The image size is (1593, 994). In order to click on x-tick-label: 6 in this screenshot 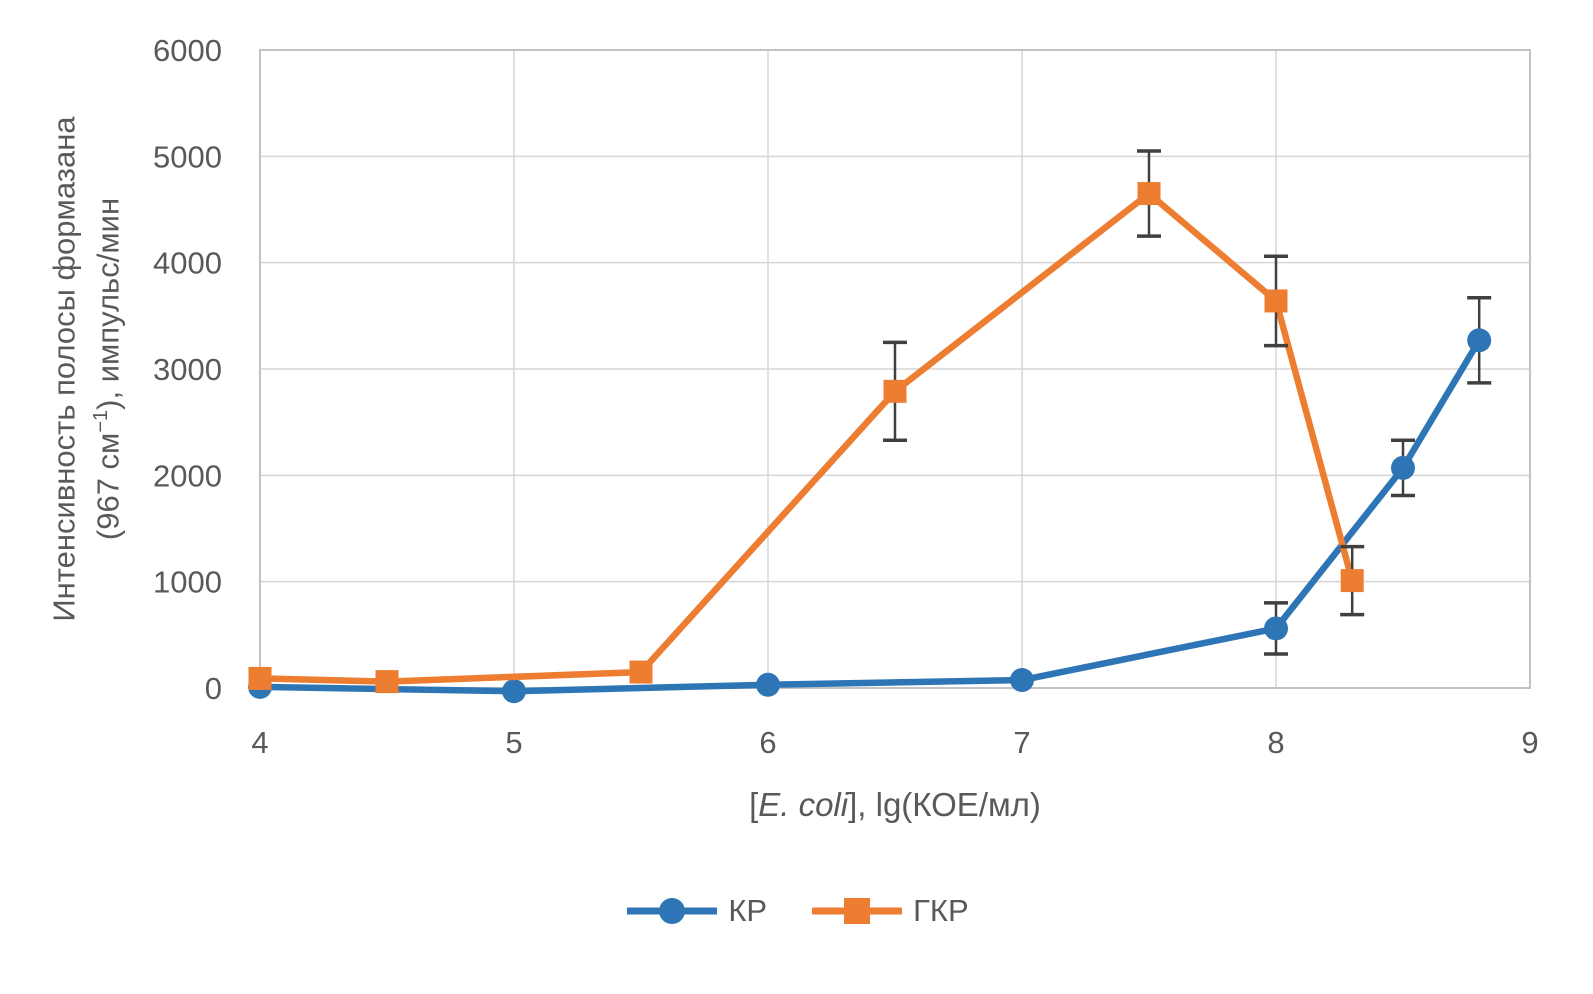, I will do `click(767, 742)`.